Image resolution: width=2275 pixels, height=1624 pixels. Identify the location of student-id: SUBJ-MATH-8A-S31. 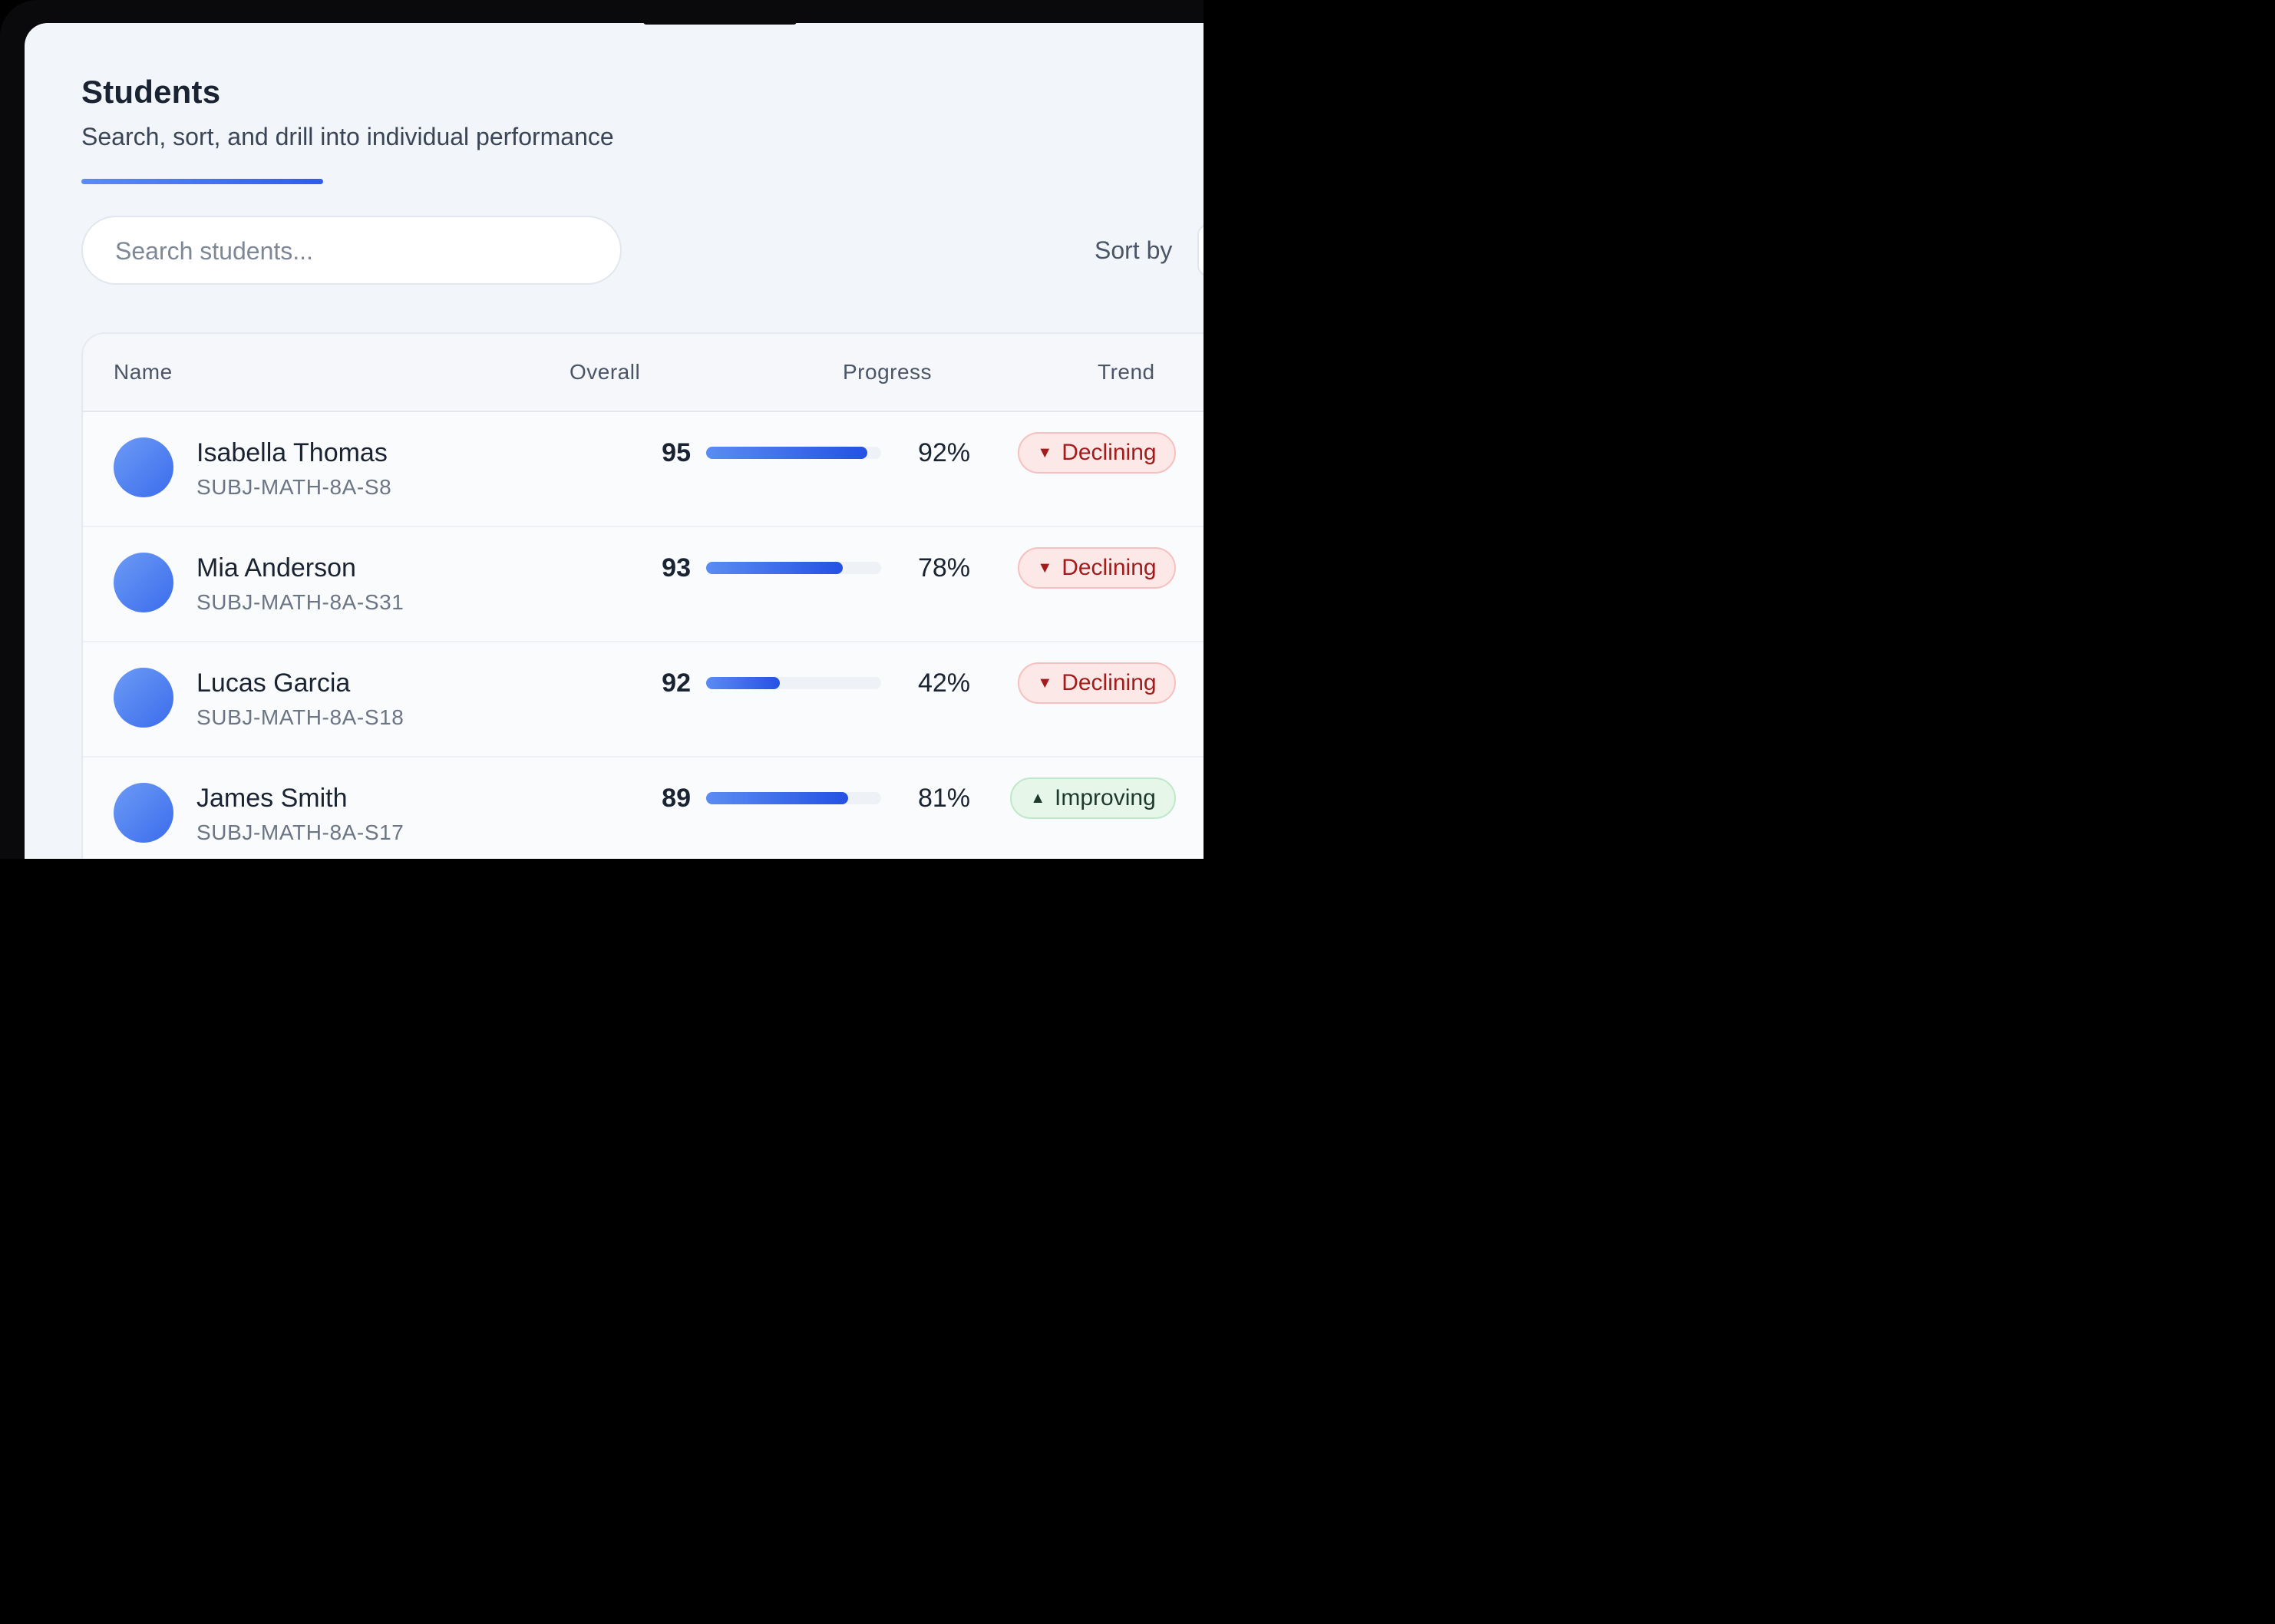
(300, 602).